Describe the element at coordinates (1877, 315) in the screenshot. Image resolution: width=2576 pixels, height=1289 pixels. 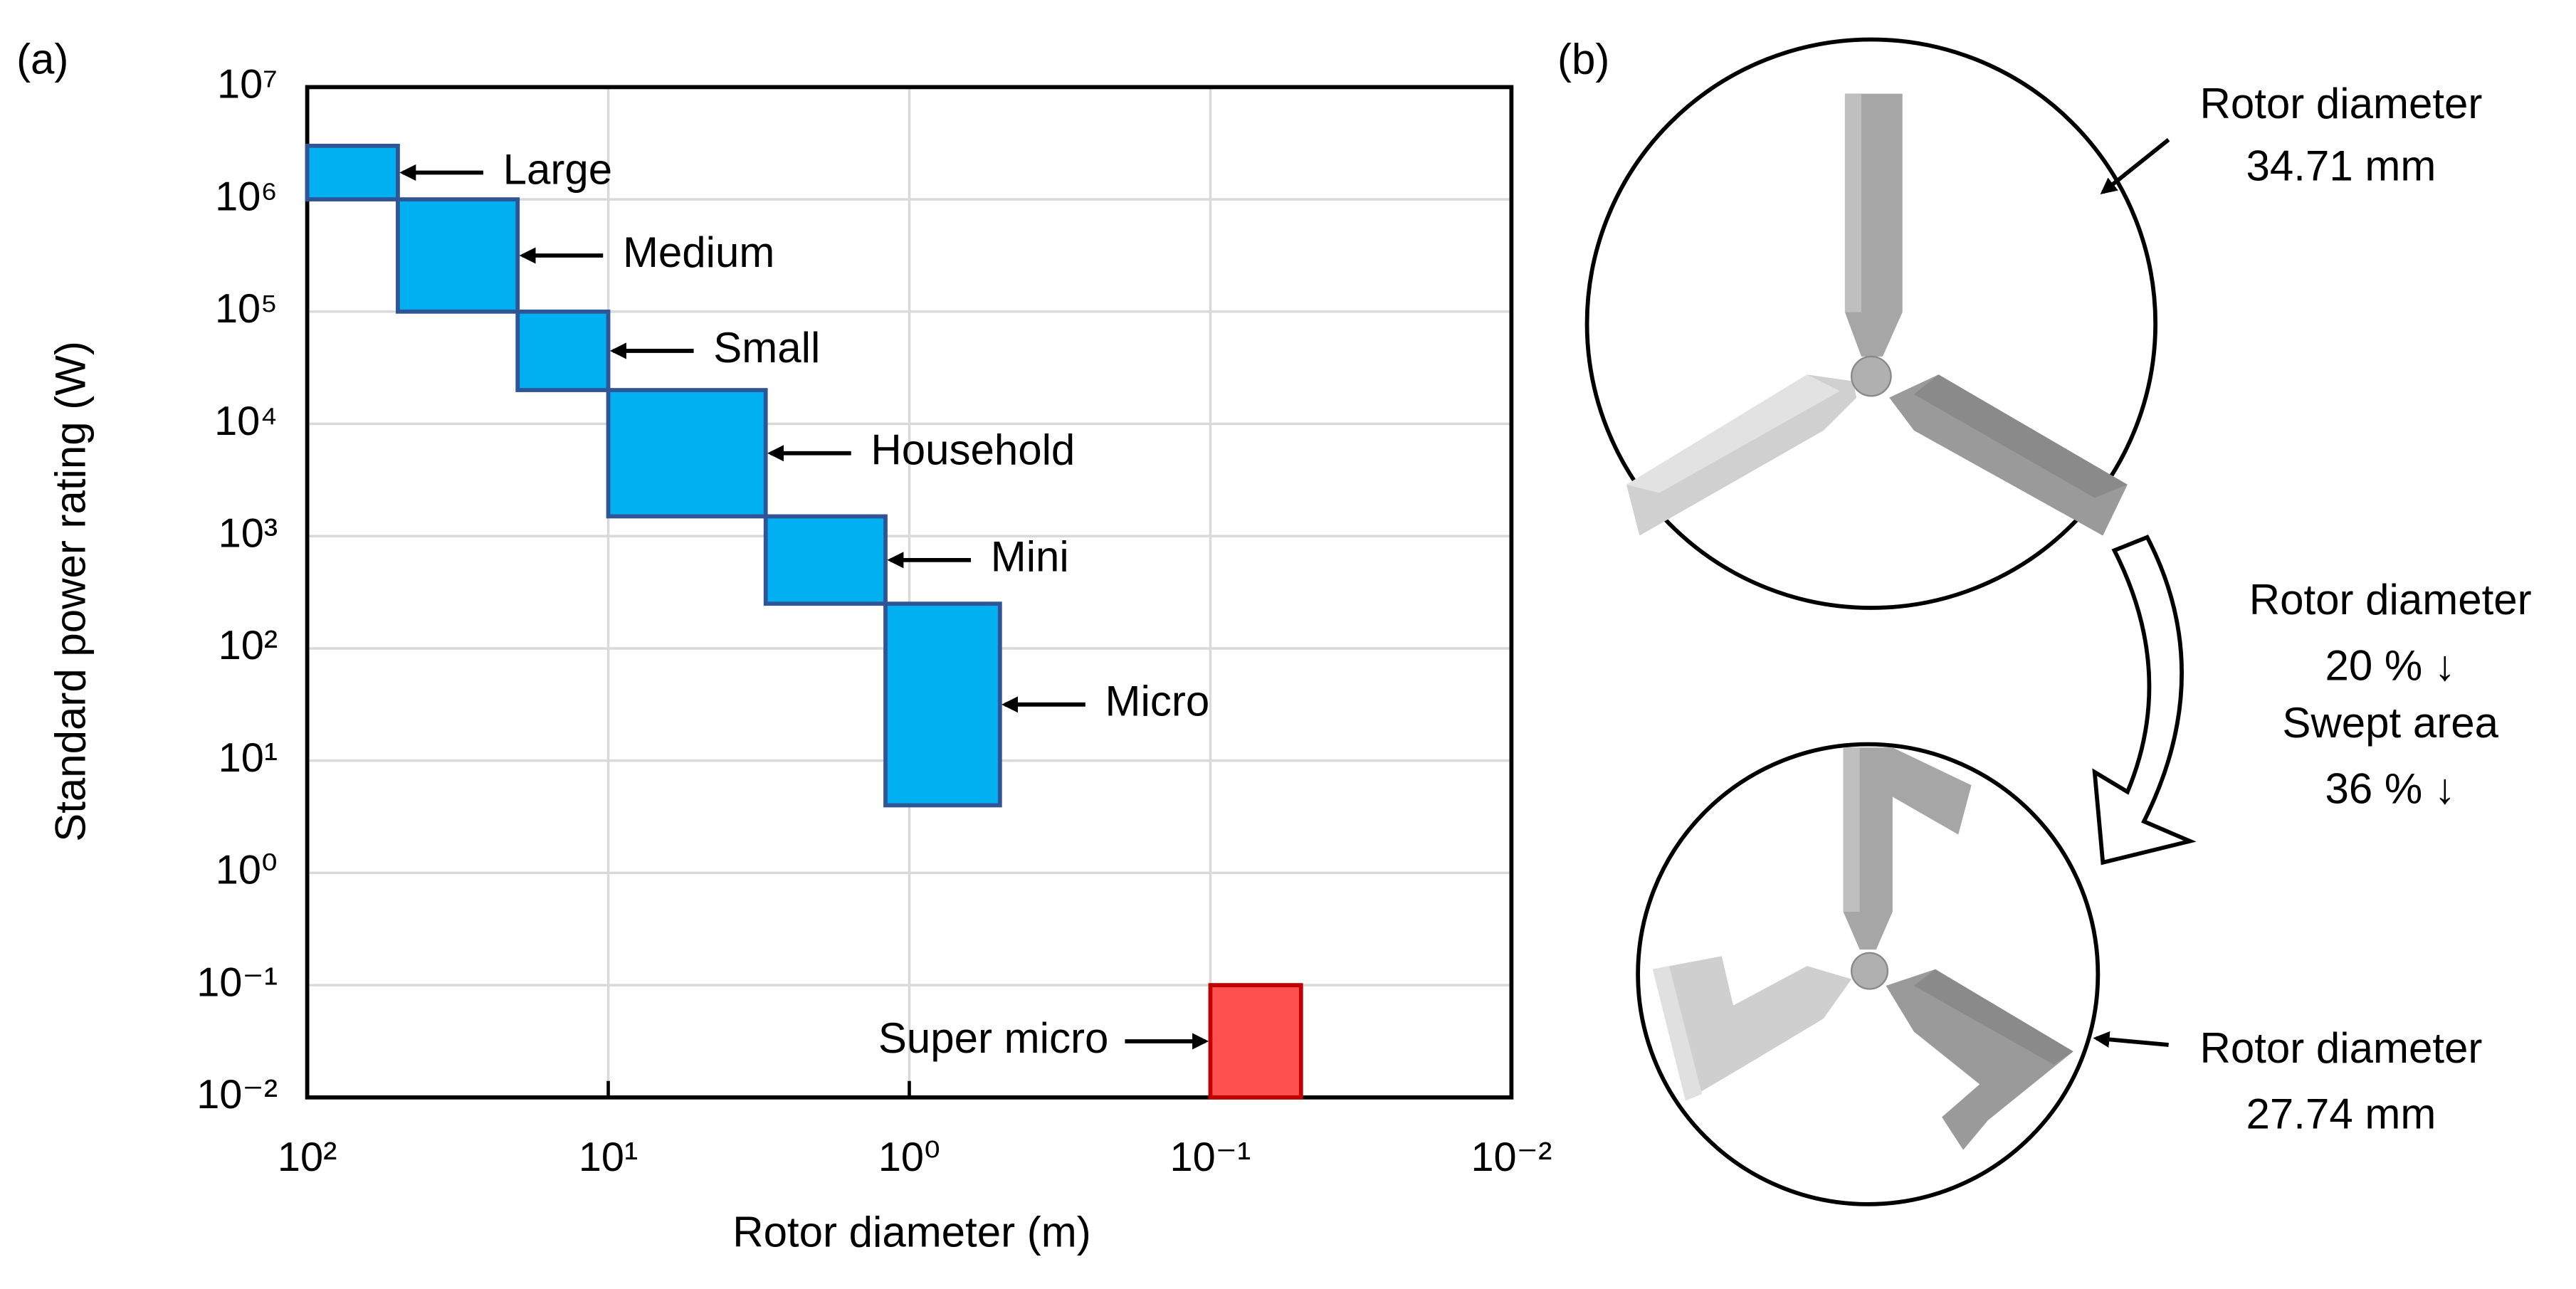
I see `rotor-large` at that location.